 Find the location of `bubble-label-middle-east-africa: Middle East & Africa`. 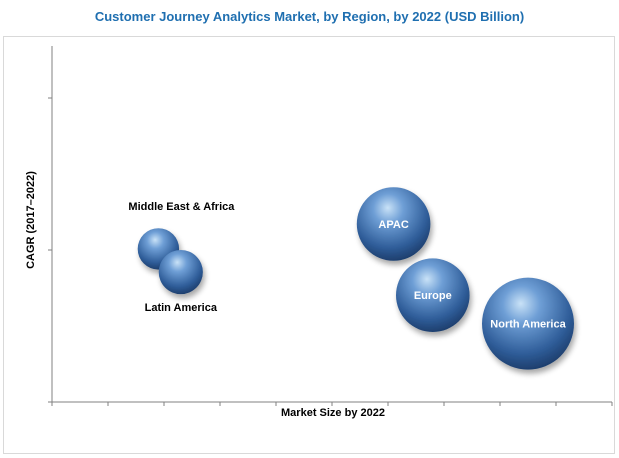

bubble-label-middle-east-africa: Middle East & Africa is located at coordinates (181, 207).